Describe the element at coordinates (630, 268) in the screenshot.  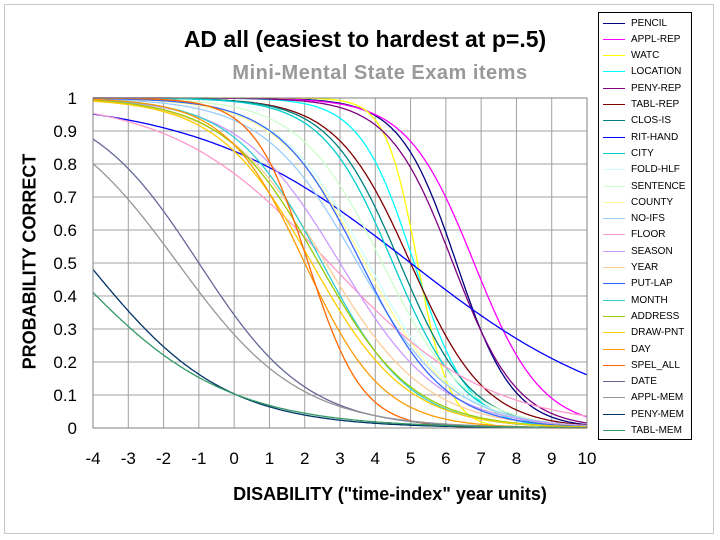
I see `legend-item: YEAR` at that location.